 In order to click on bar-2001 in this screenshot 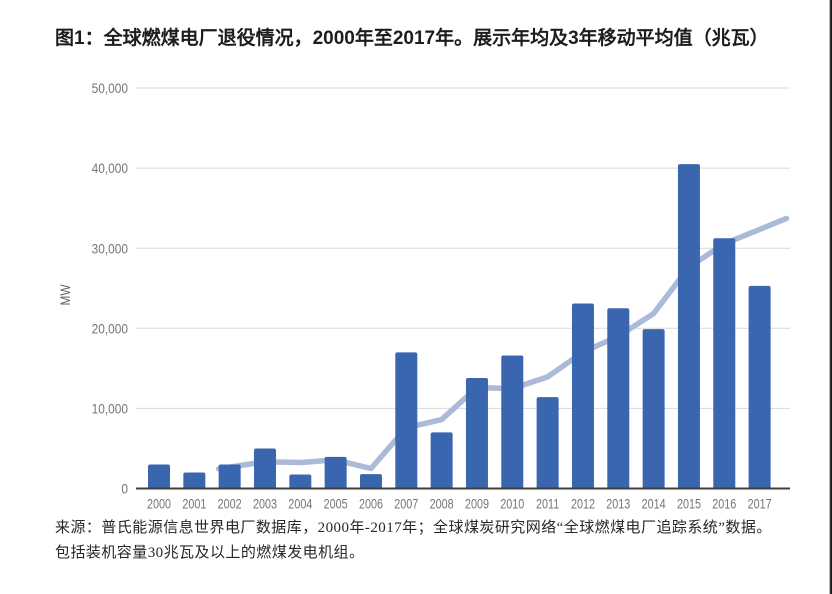, I will do `click(194, 480)`.